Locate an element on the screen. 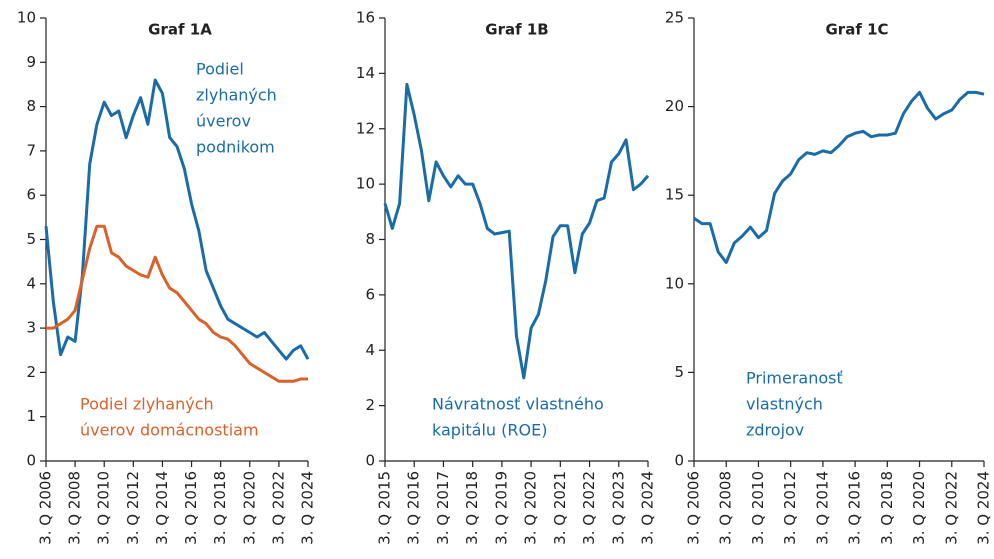 This screenshot has height=559, width=994. x-tick-label: 3. Q 2015 is located at coordinates (385, 508).